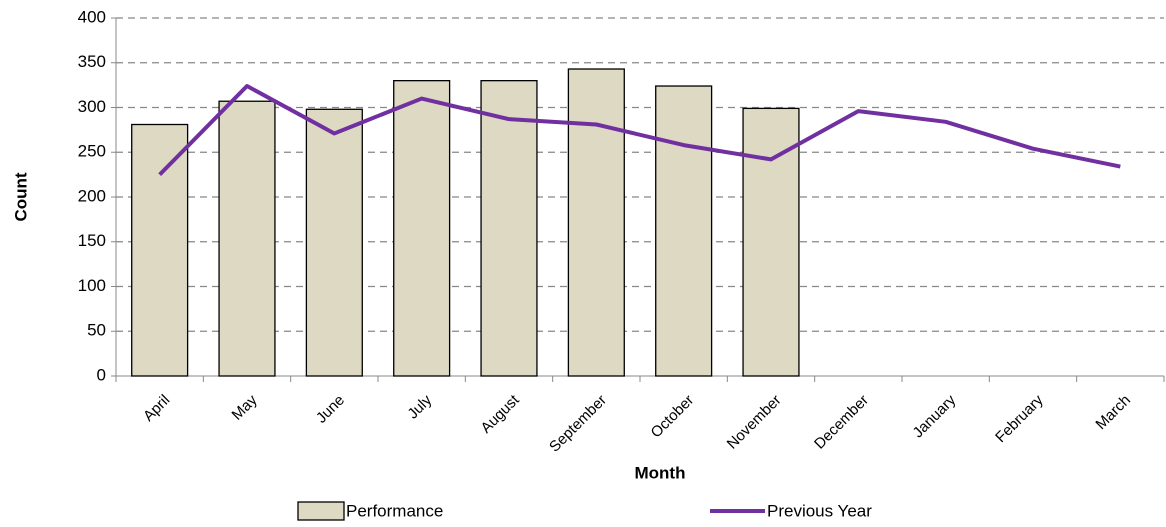  I want to click on y-tick-label: 150, so click(92, 240).